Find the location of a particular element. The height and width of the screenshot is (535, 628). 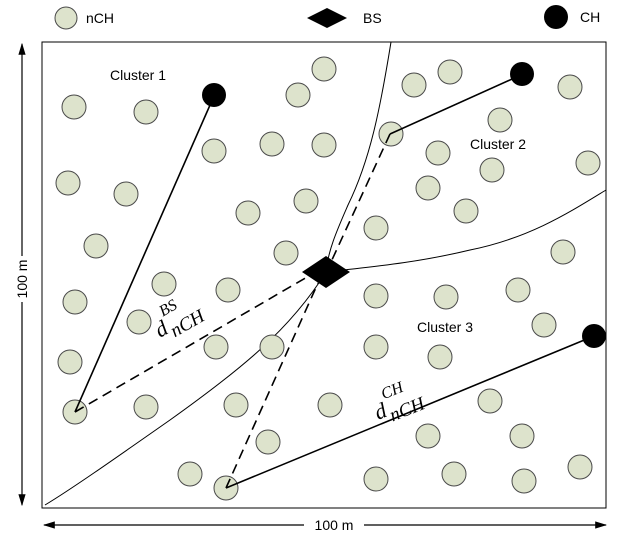

base-station is located at coordinates (326, 272).